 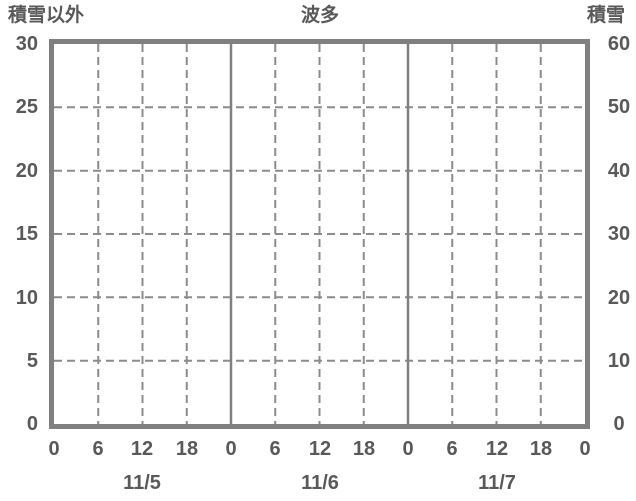 What do you see at coordinates (619, 107) in the screenshot?
I see `right-axis-tick: 50` at bounding box center [619, 107].